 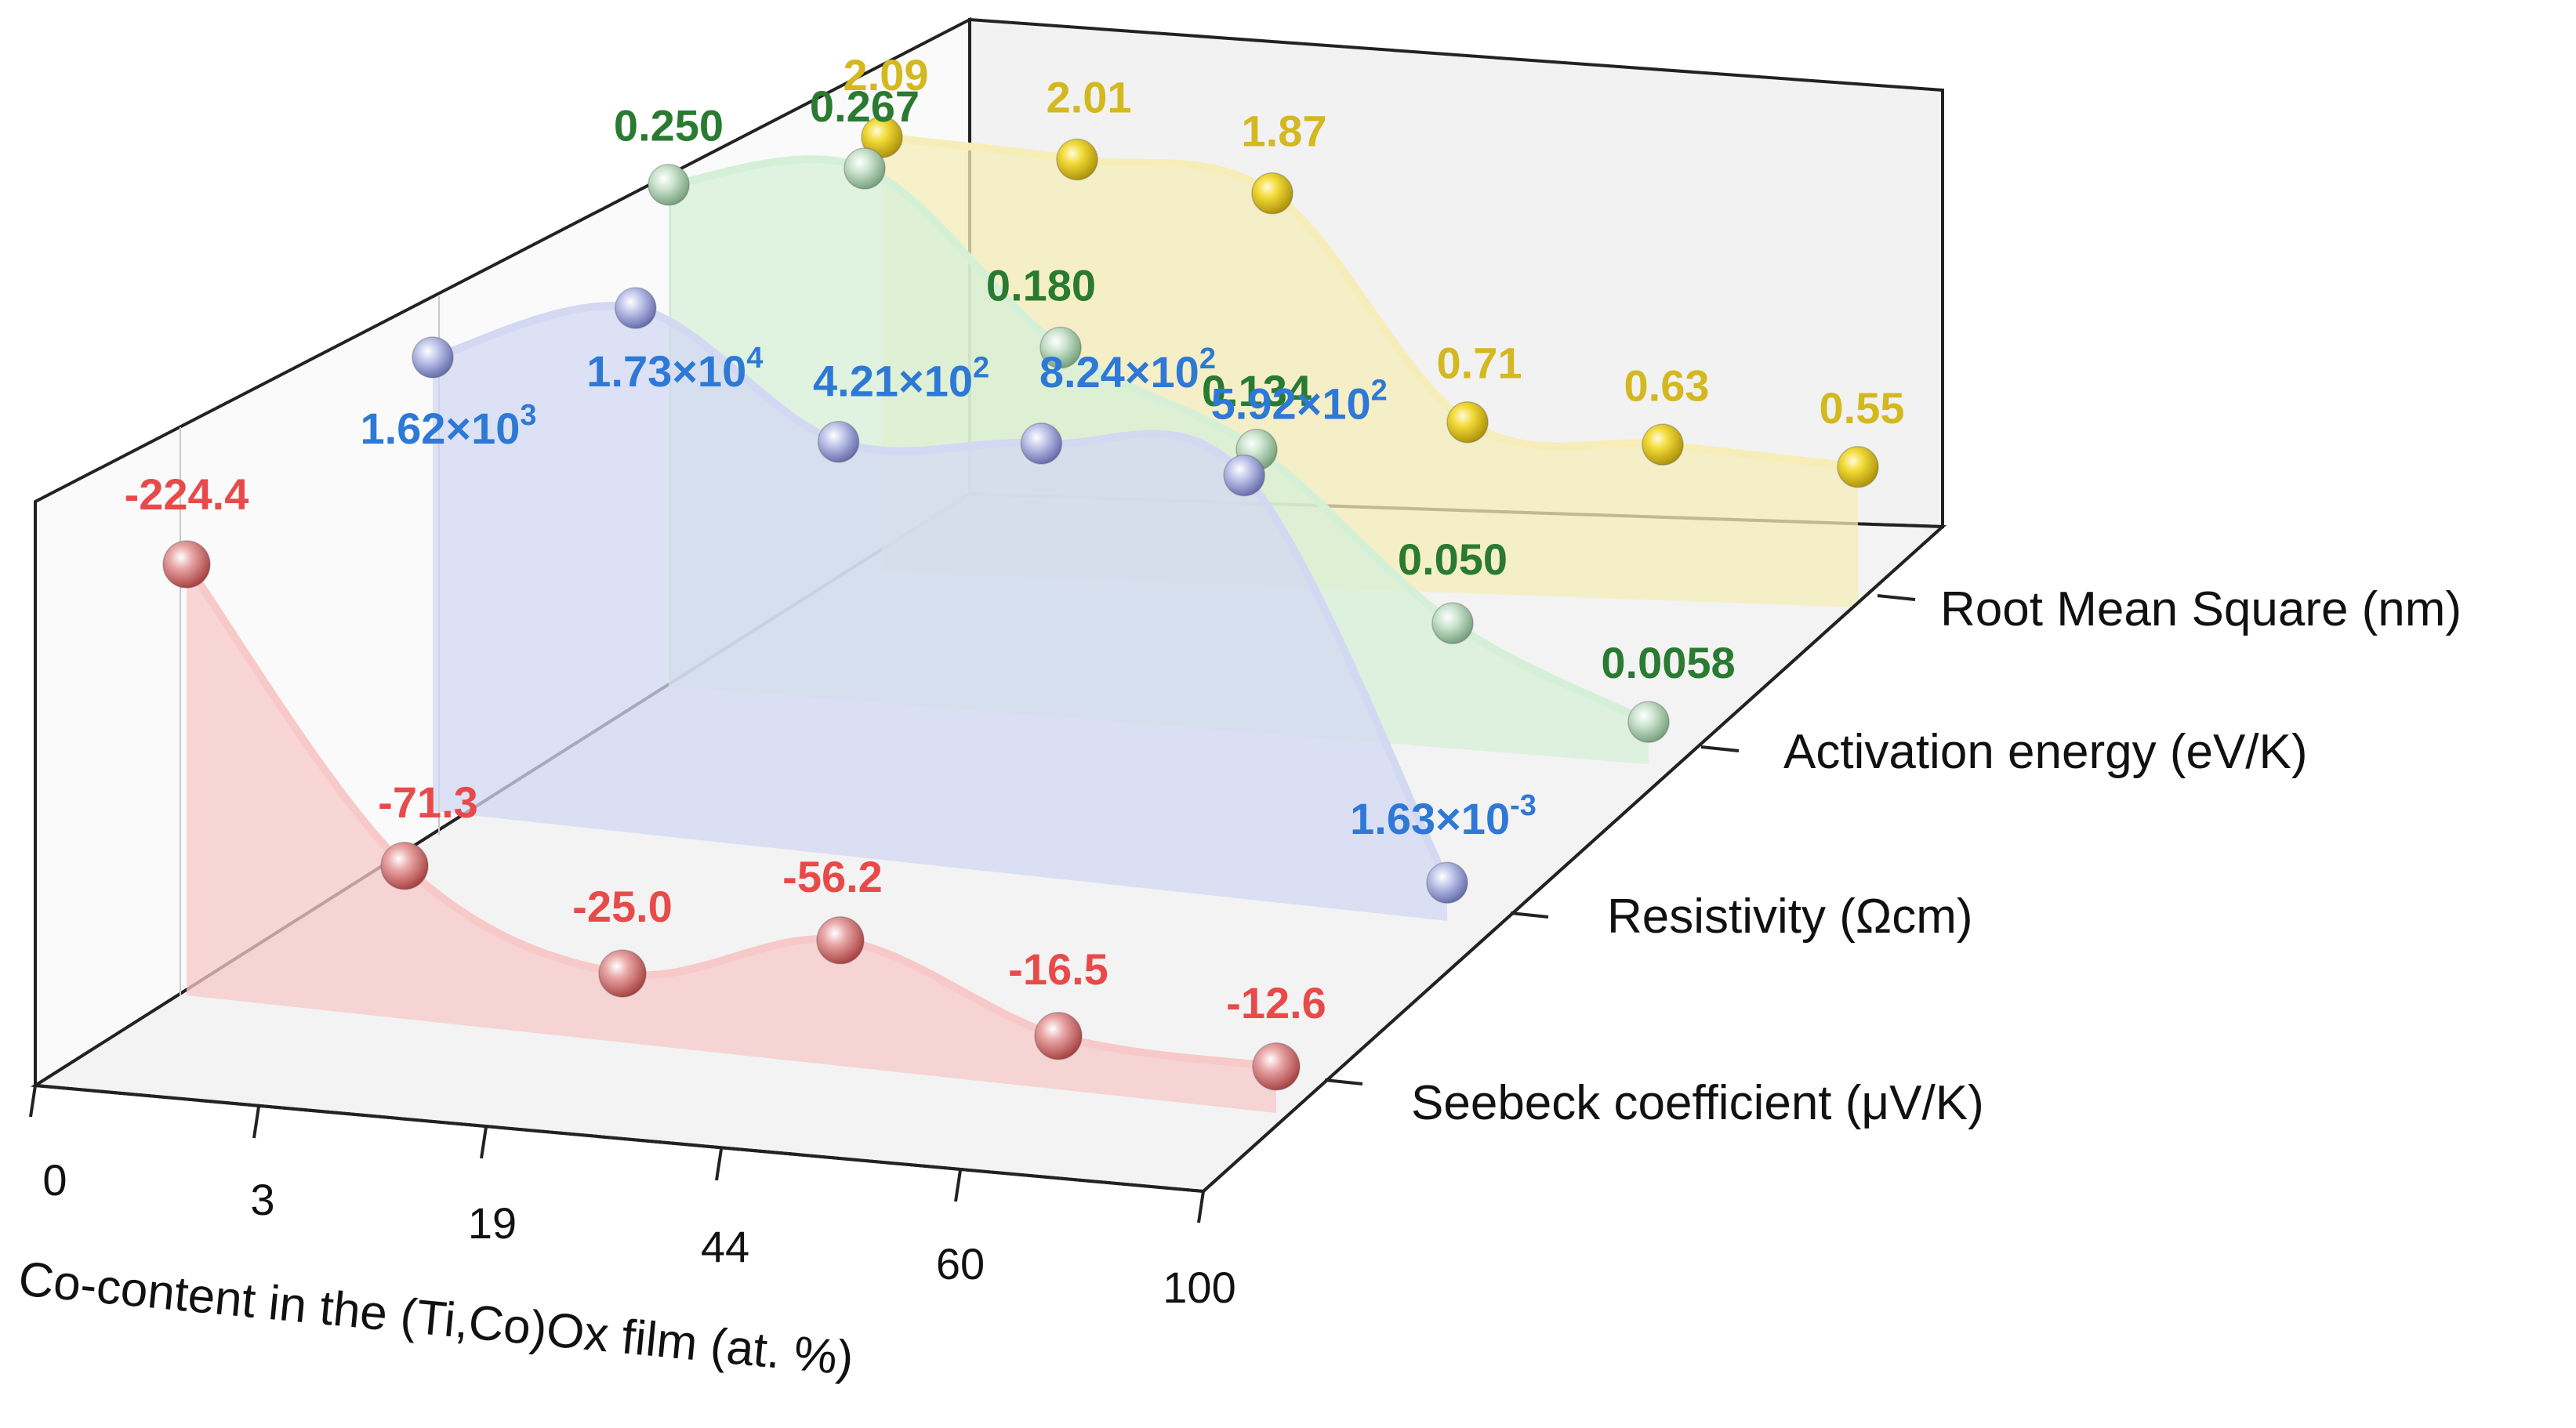 What do you see at coordinates (1257, 390) in the screenshot?
I see `data-label: 0.134` at bounding box center [1257, 390].